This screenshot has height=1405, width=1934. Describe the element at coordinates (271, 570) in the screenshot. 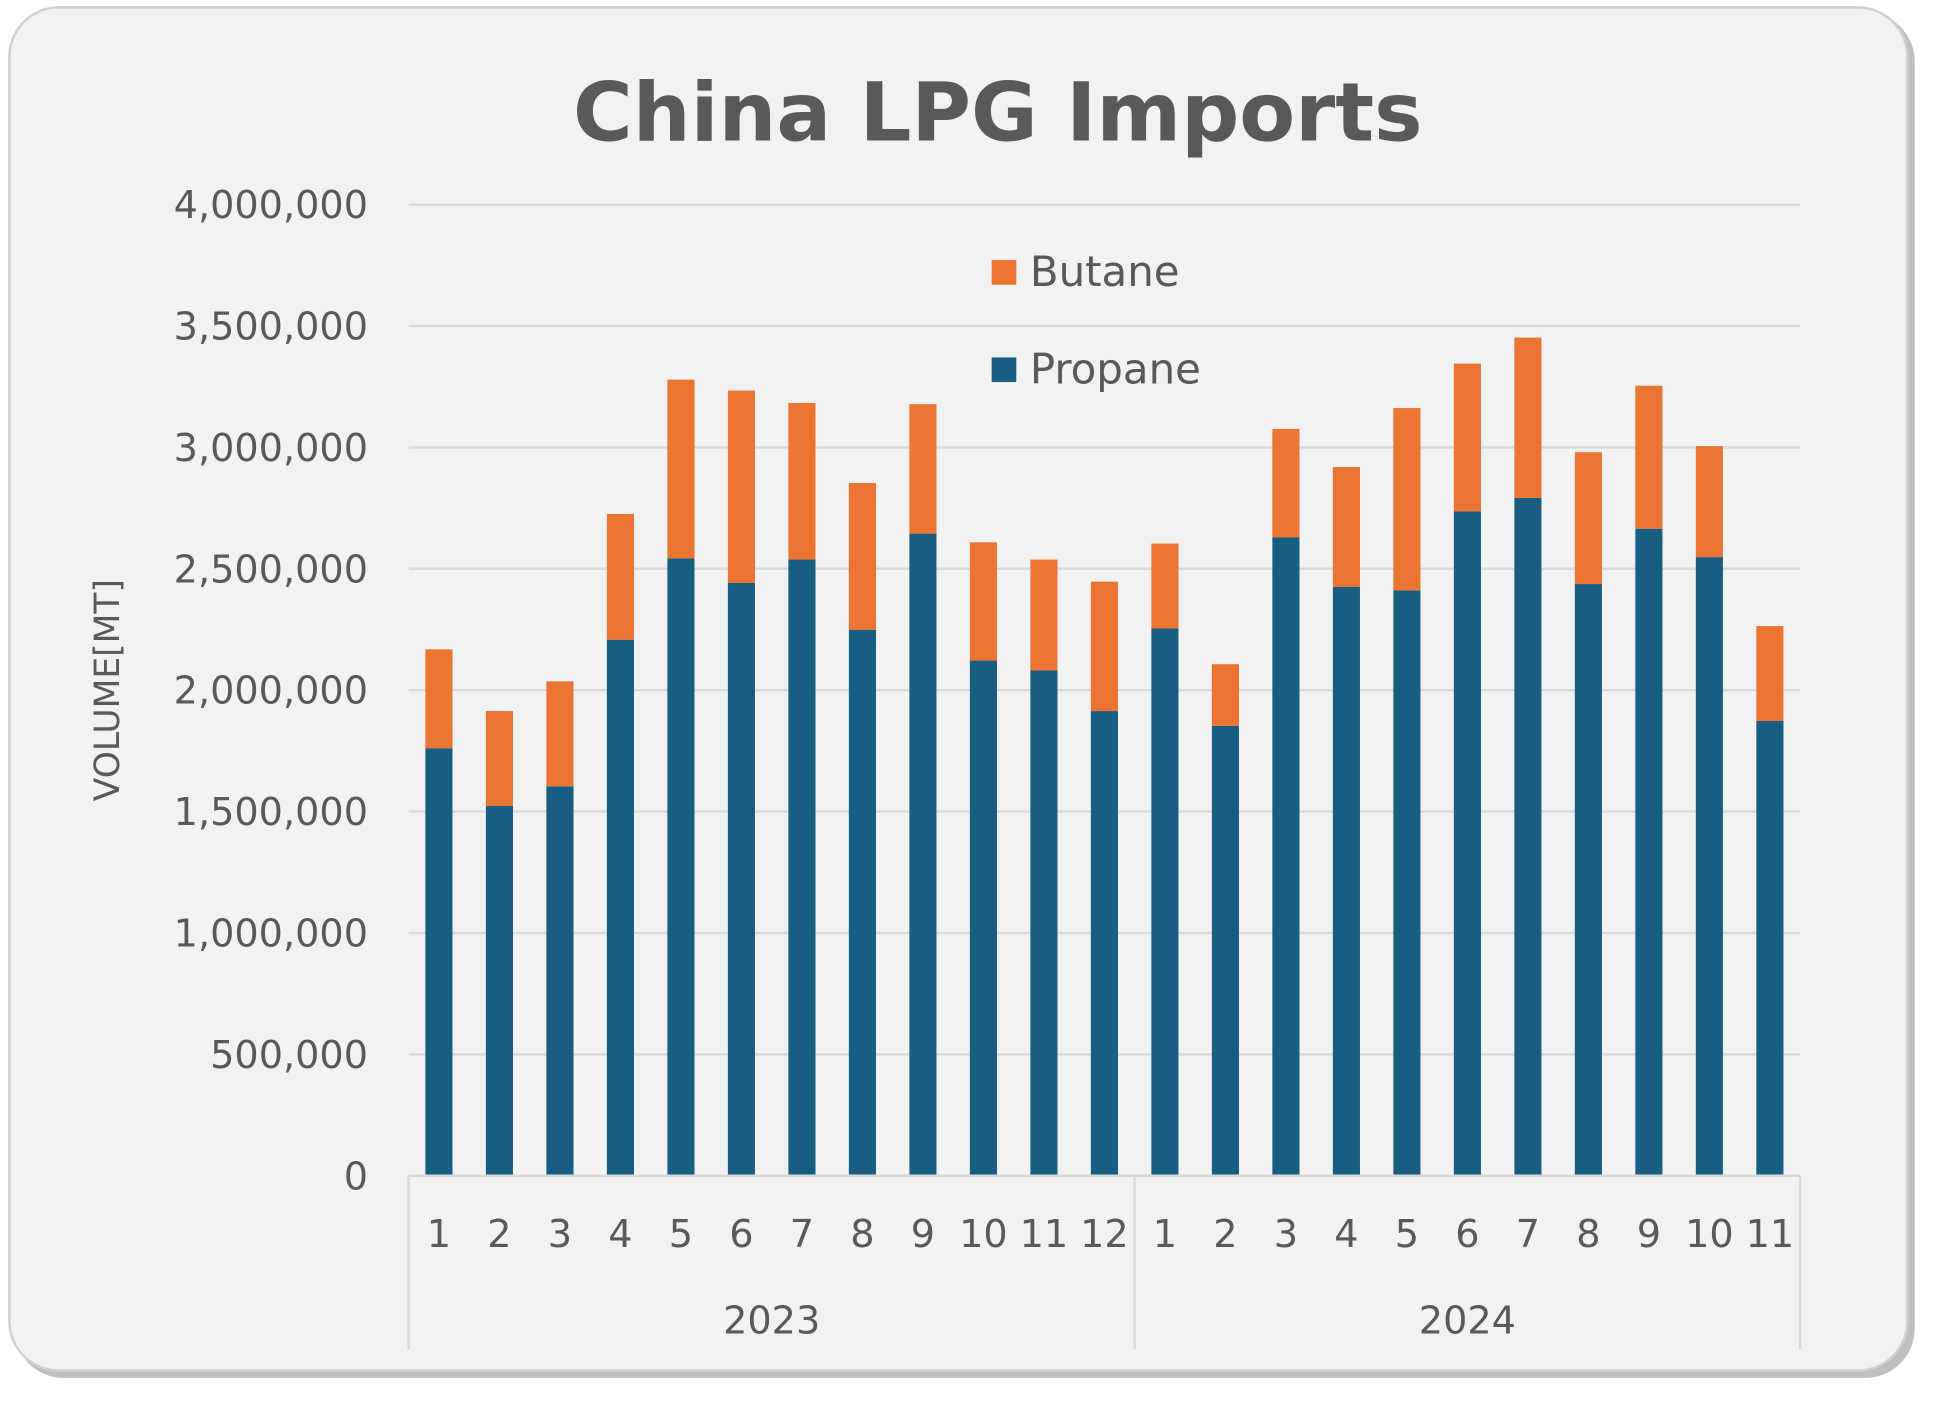

I see `y-tick-label: 2,500,000` at that location.